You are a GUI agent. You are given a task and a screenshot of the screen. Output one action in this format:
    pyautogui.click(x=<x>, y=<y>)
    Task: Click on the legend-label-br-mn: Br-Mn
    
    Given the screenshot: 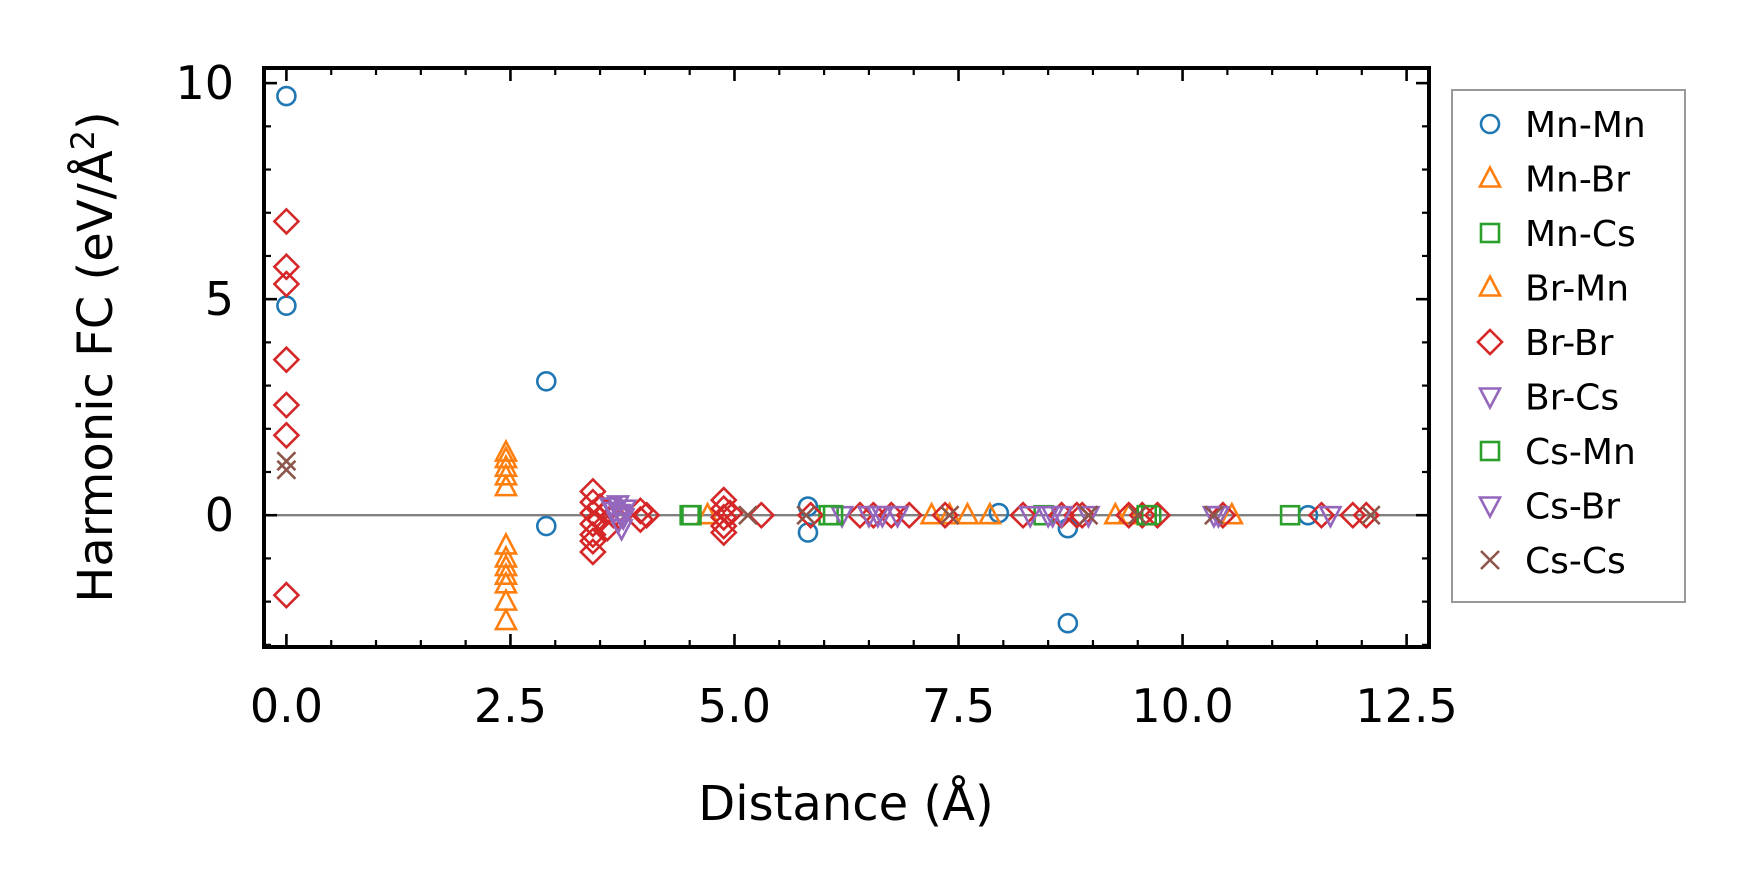 What is the action you would take?
    pyautogui.click(x=1577, y=289)
    